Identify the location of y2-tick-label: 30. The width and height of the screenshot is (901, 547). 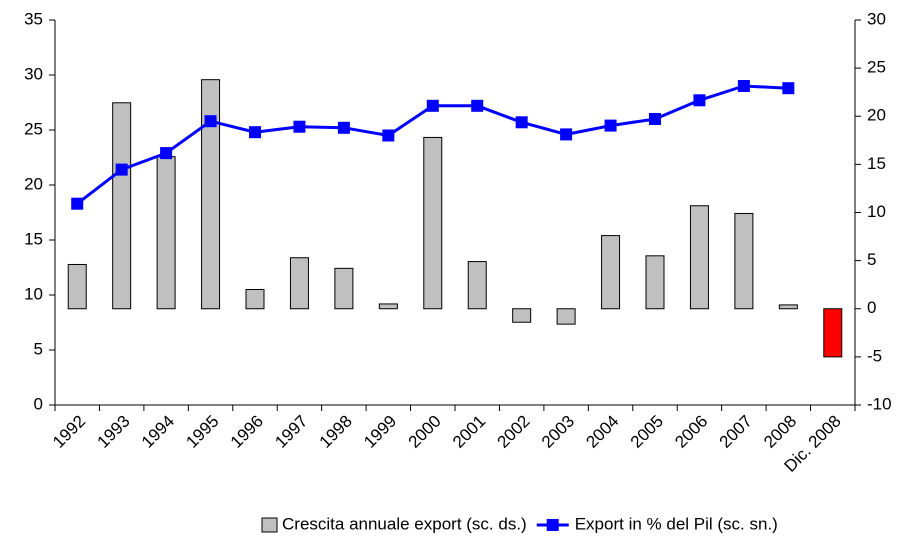
(876, 18).